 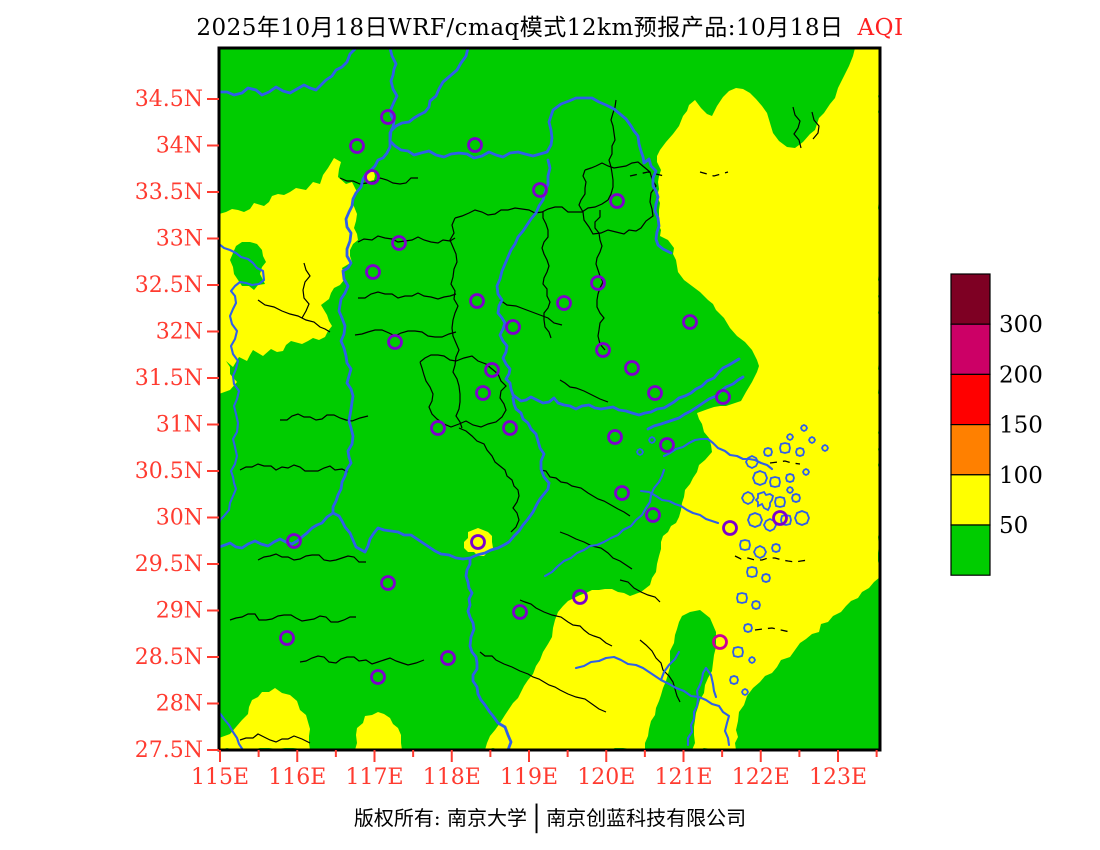 What do you see at coordinates (1021, 375) in the screenshot?
I see `colorbar-label: 200` at bounding box center [1021, 375].